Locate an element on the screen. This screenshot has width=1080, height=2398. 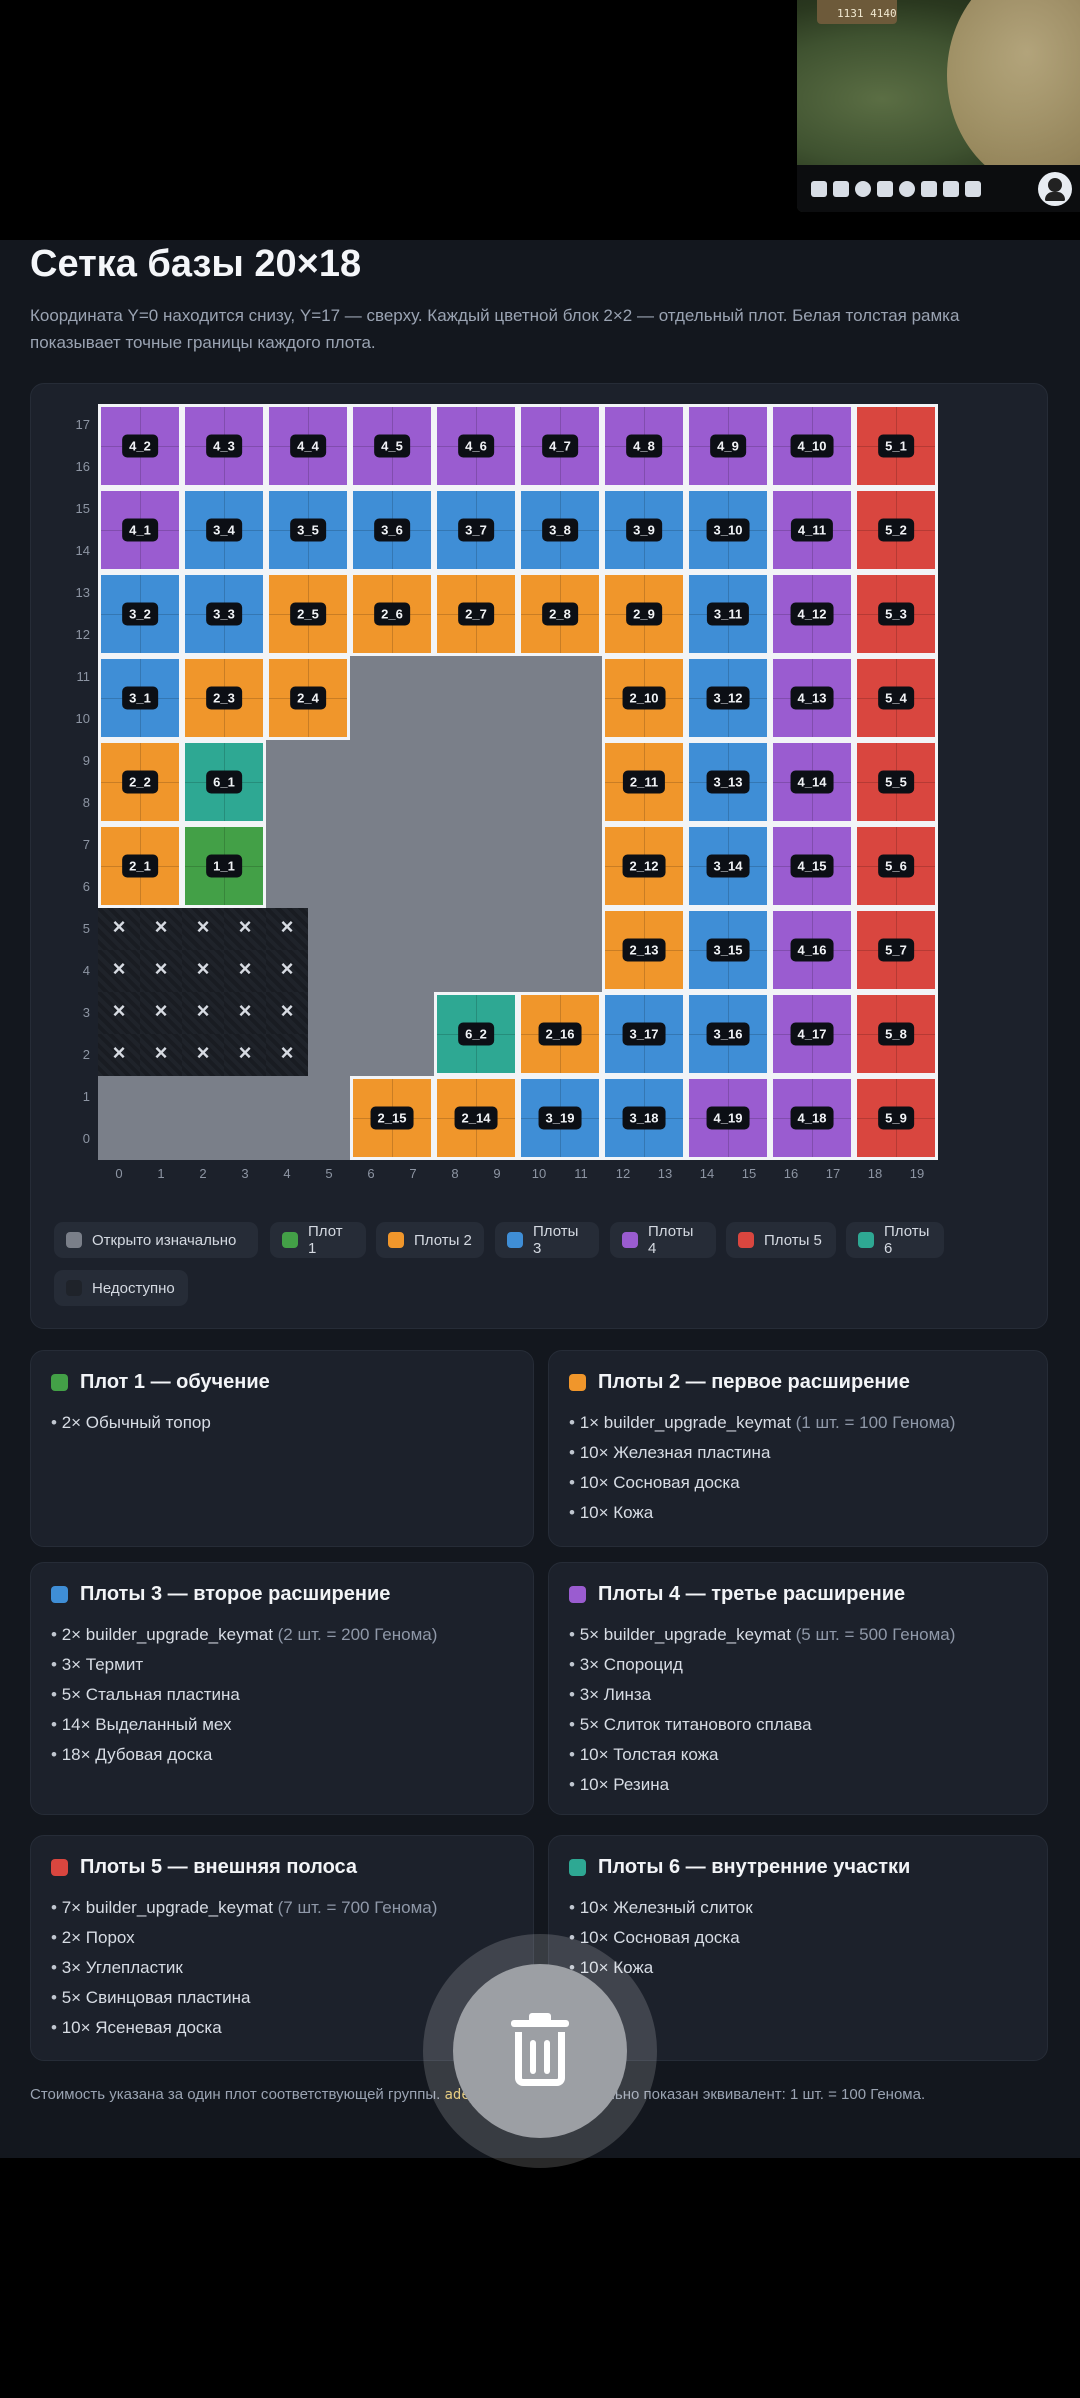
plot-2_16: 2_16 is located at coordinates (560, 1034).